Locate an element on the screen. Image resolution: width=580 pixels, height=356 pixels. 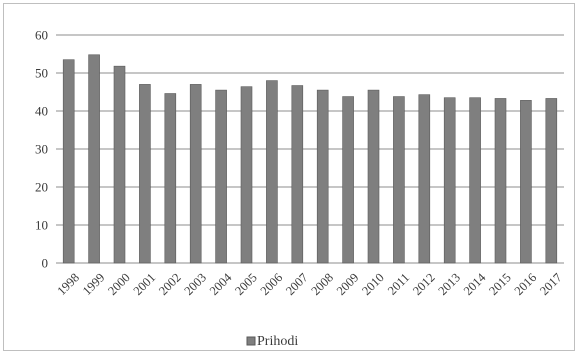
x-tick-label: 1999 is located at coordinates (94, 284).